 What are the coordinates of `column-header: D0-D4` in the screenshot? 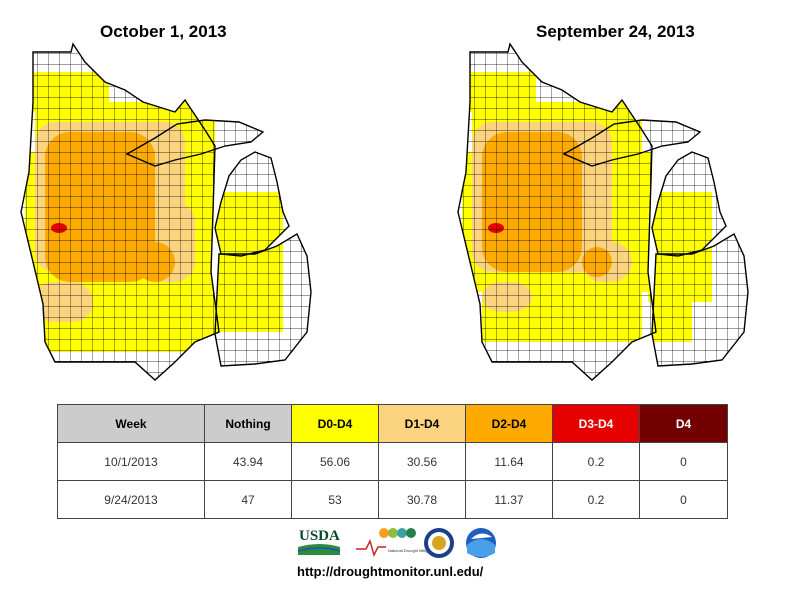 It's located at (335, 423).